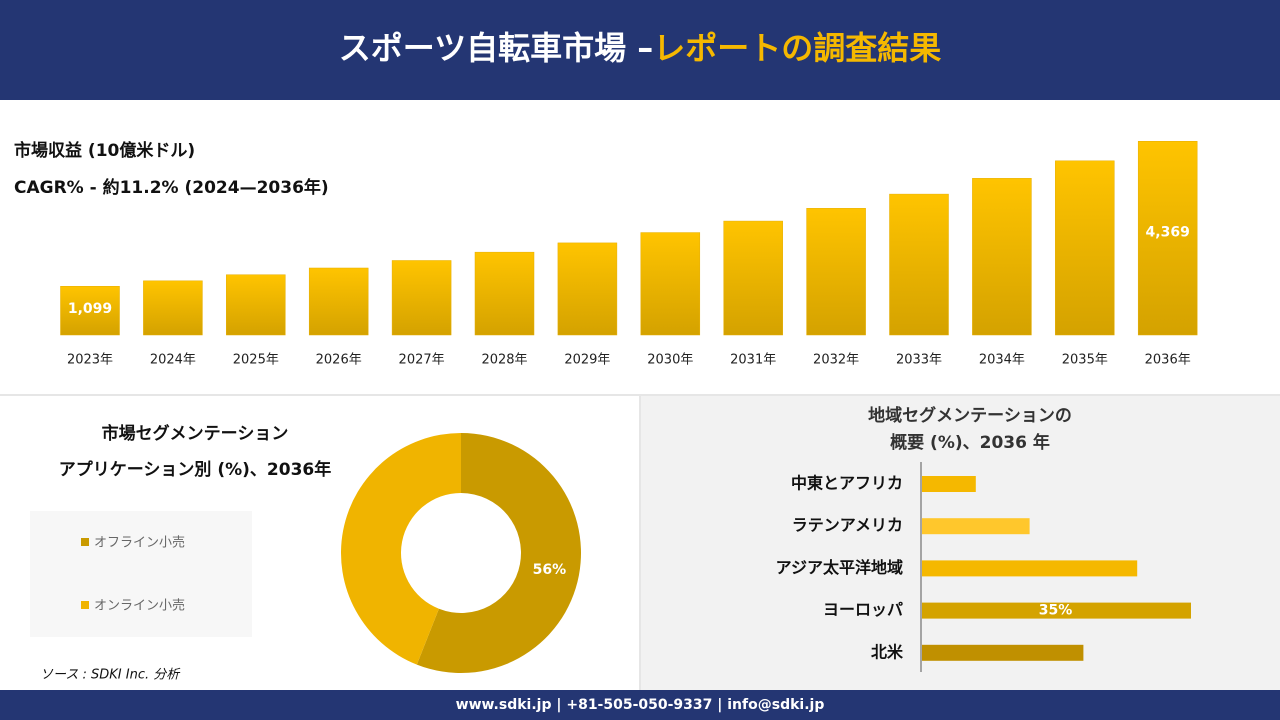 This screenshot has width=1280, height=720. I want to click on x-tick-label: 2030年, so click(670, 360).